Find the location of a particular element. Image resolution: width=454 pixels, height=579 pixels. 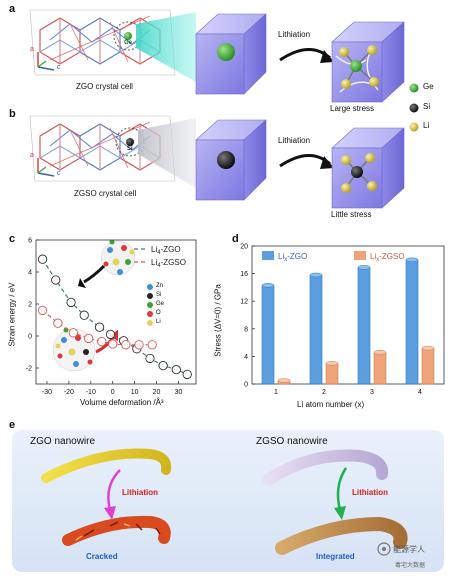

panel-c-ytick-label: -2 is located at coordinates (29, 369).